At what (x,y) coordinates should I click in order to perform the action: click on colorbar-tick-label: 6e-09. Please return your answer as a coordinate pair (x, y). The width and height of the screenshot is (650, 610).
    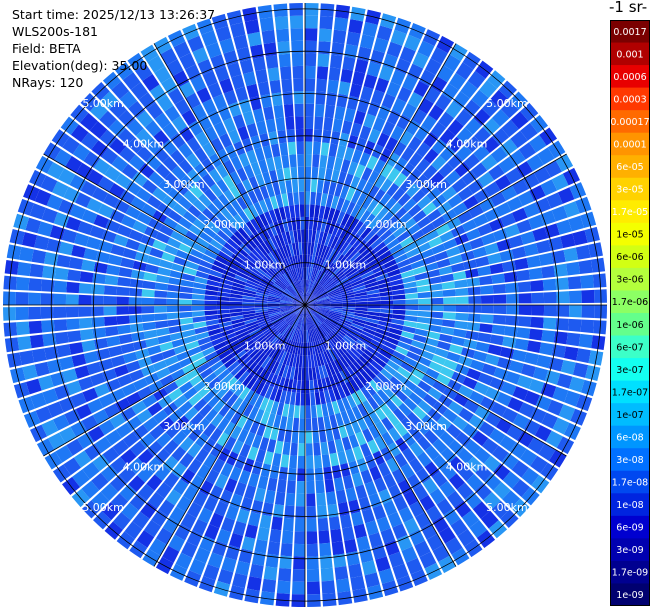
    Looking at the image, I should click on (629, 528).